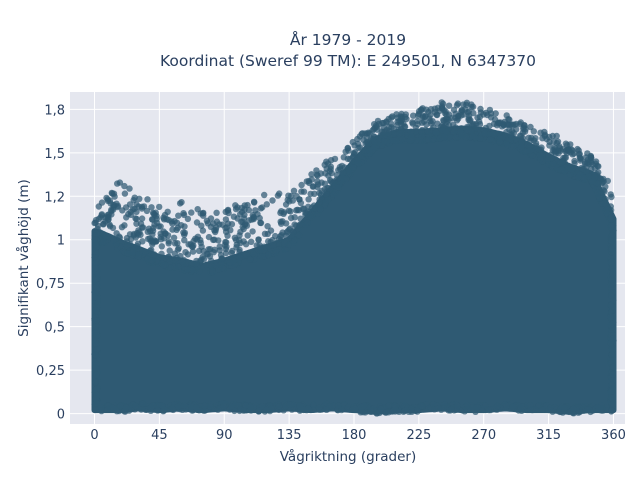 This screenshot has height=484, width=640. Describe the element at coordinates (159, 435) in the screenshot. I see `x-tick-label: 45` at that location.